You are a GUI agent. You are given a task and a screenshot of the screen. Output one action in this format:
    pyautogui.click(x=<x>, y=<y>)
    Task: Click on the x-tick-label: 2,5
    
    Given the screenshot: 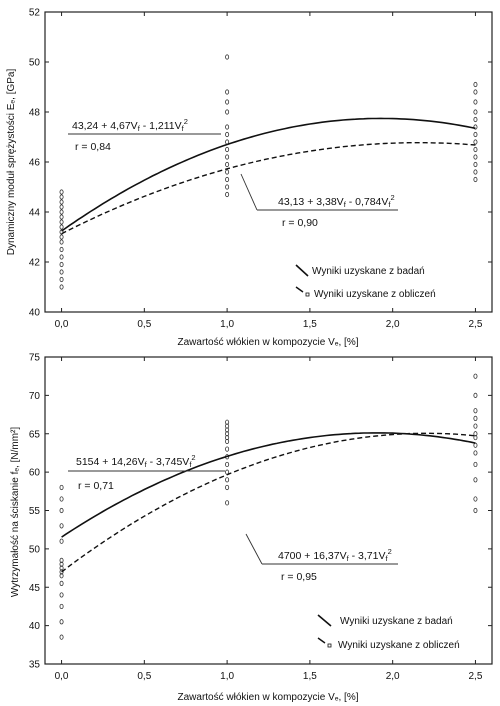 What is the action you would take?
    pyautogui.click(x=475, y=324)
    